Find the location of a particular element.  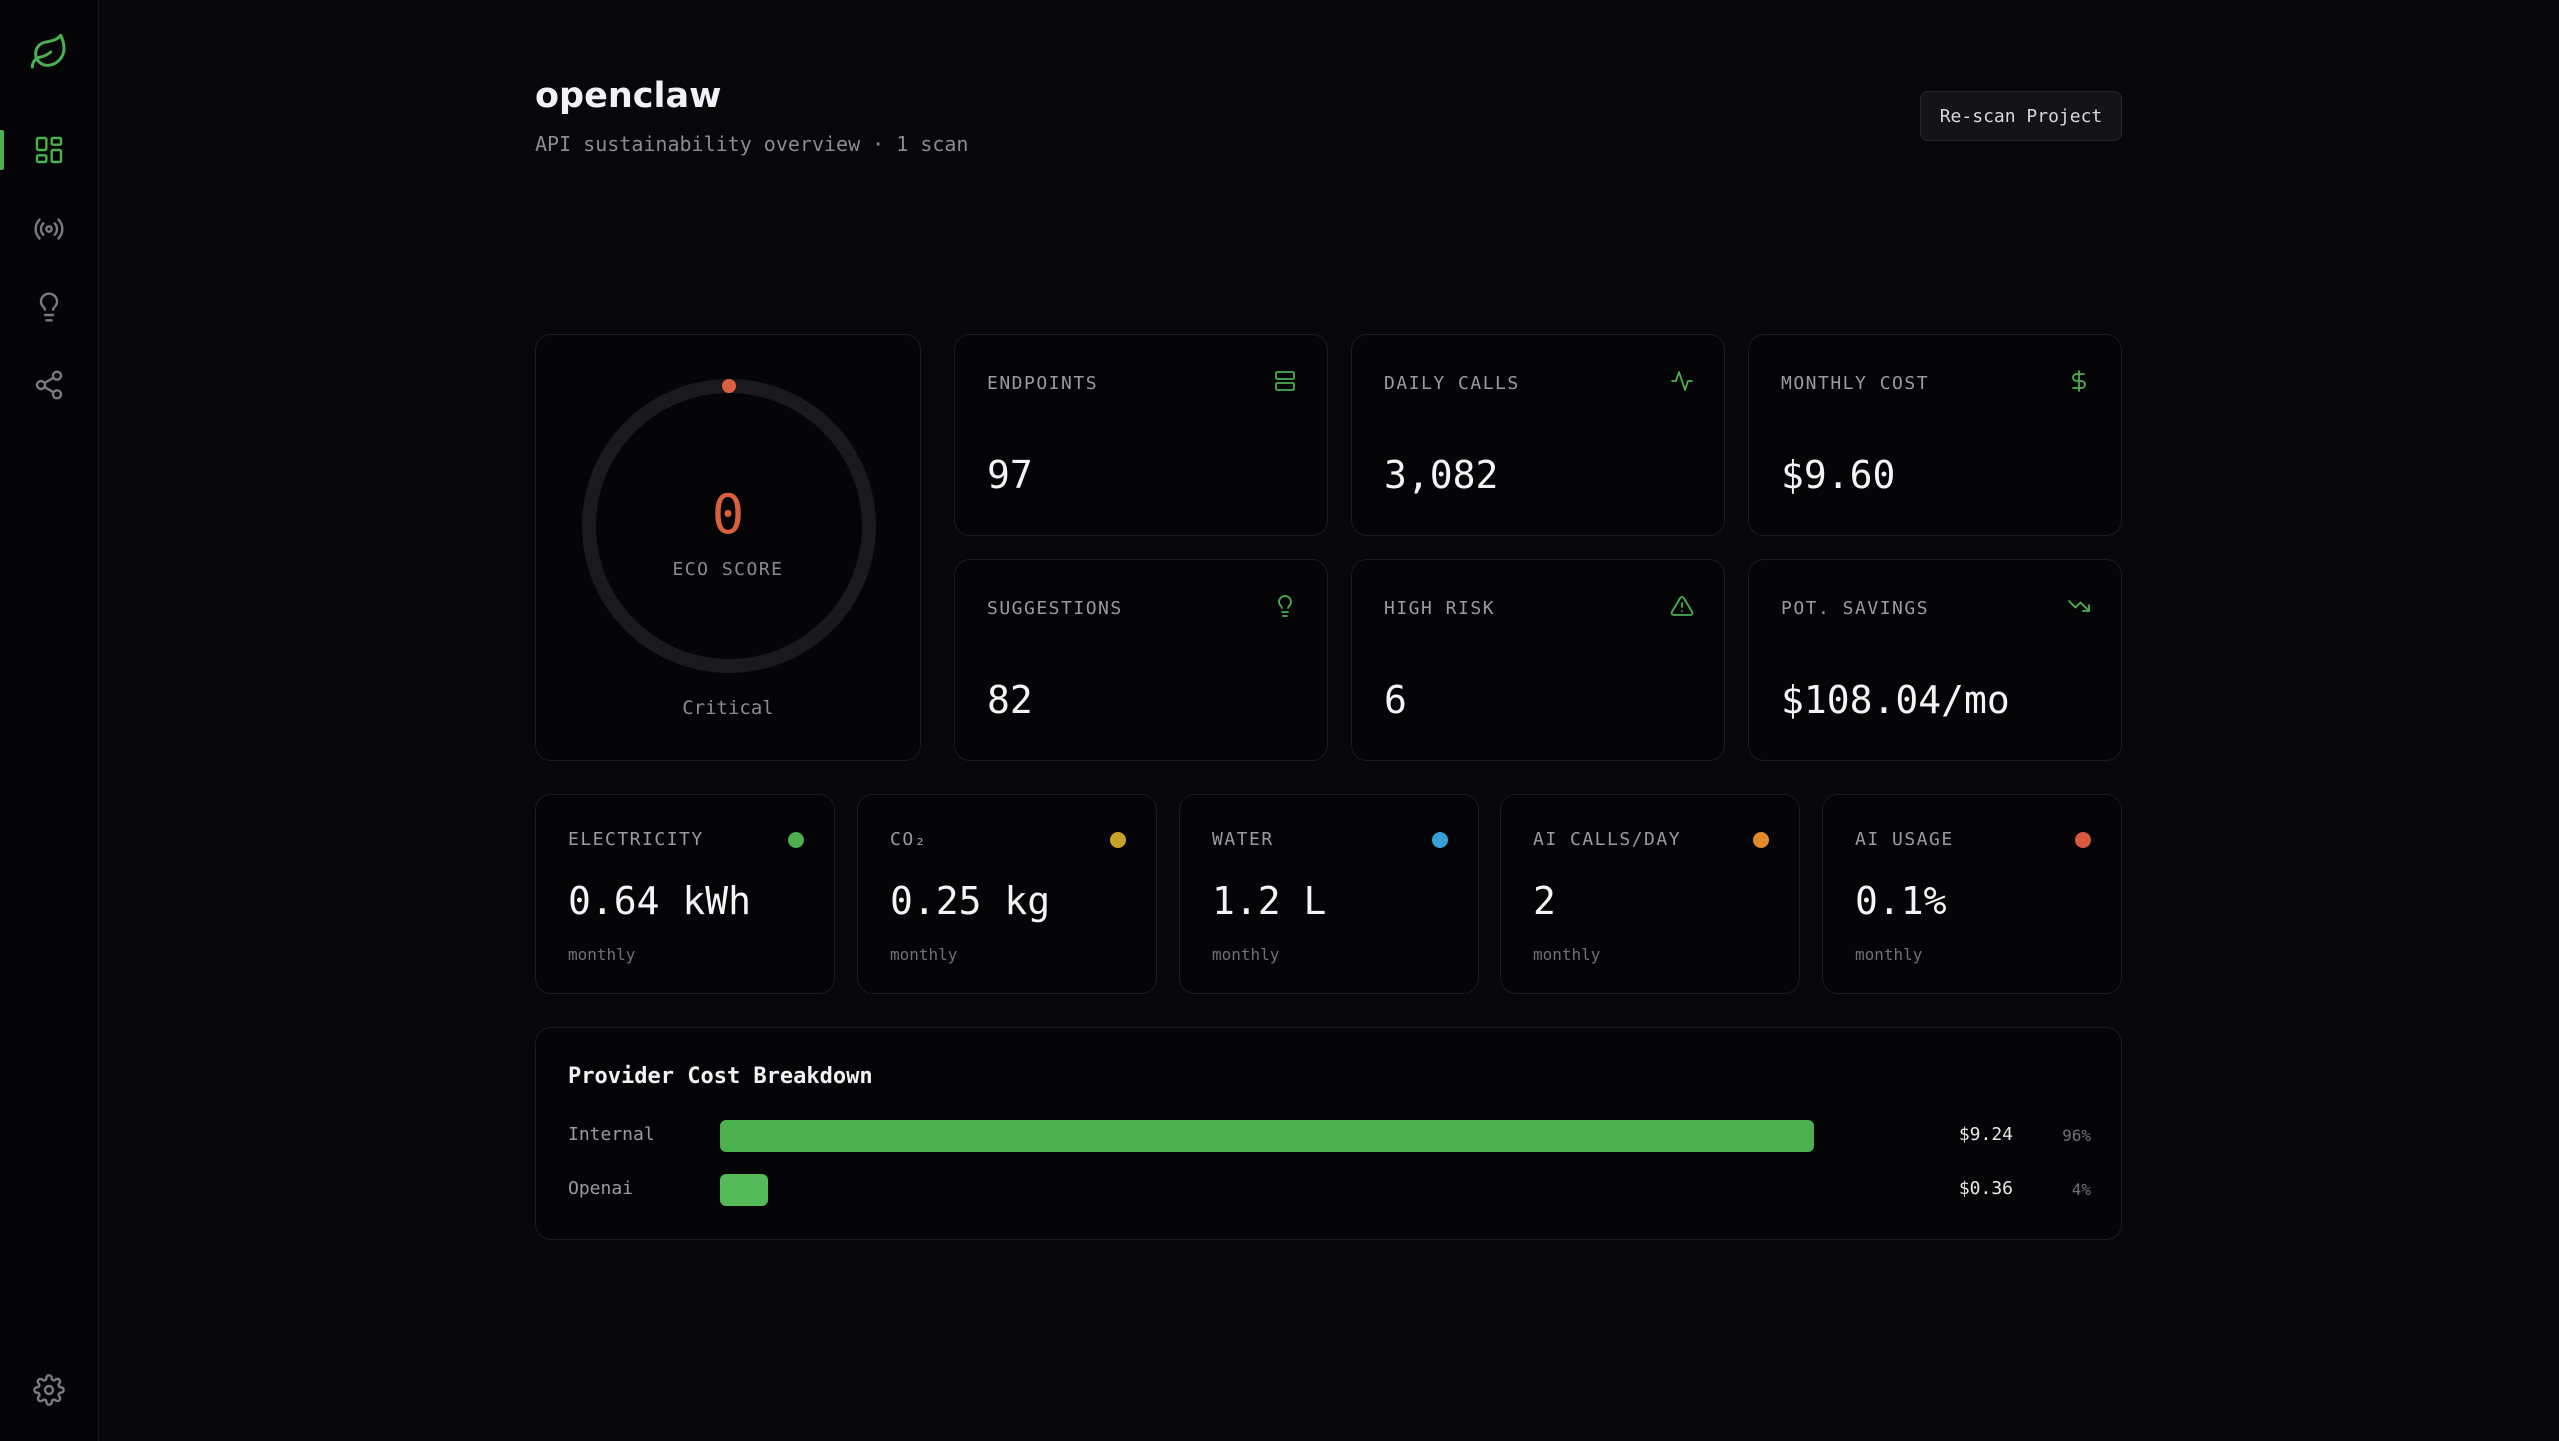

settings-button is located at coordinates (49, 1390).